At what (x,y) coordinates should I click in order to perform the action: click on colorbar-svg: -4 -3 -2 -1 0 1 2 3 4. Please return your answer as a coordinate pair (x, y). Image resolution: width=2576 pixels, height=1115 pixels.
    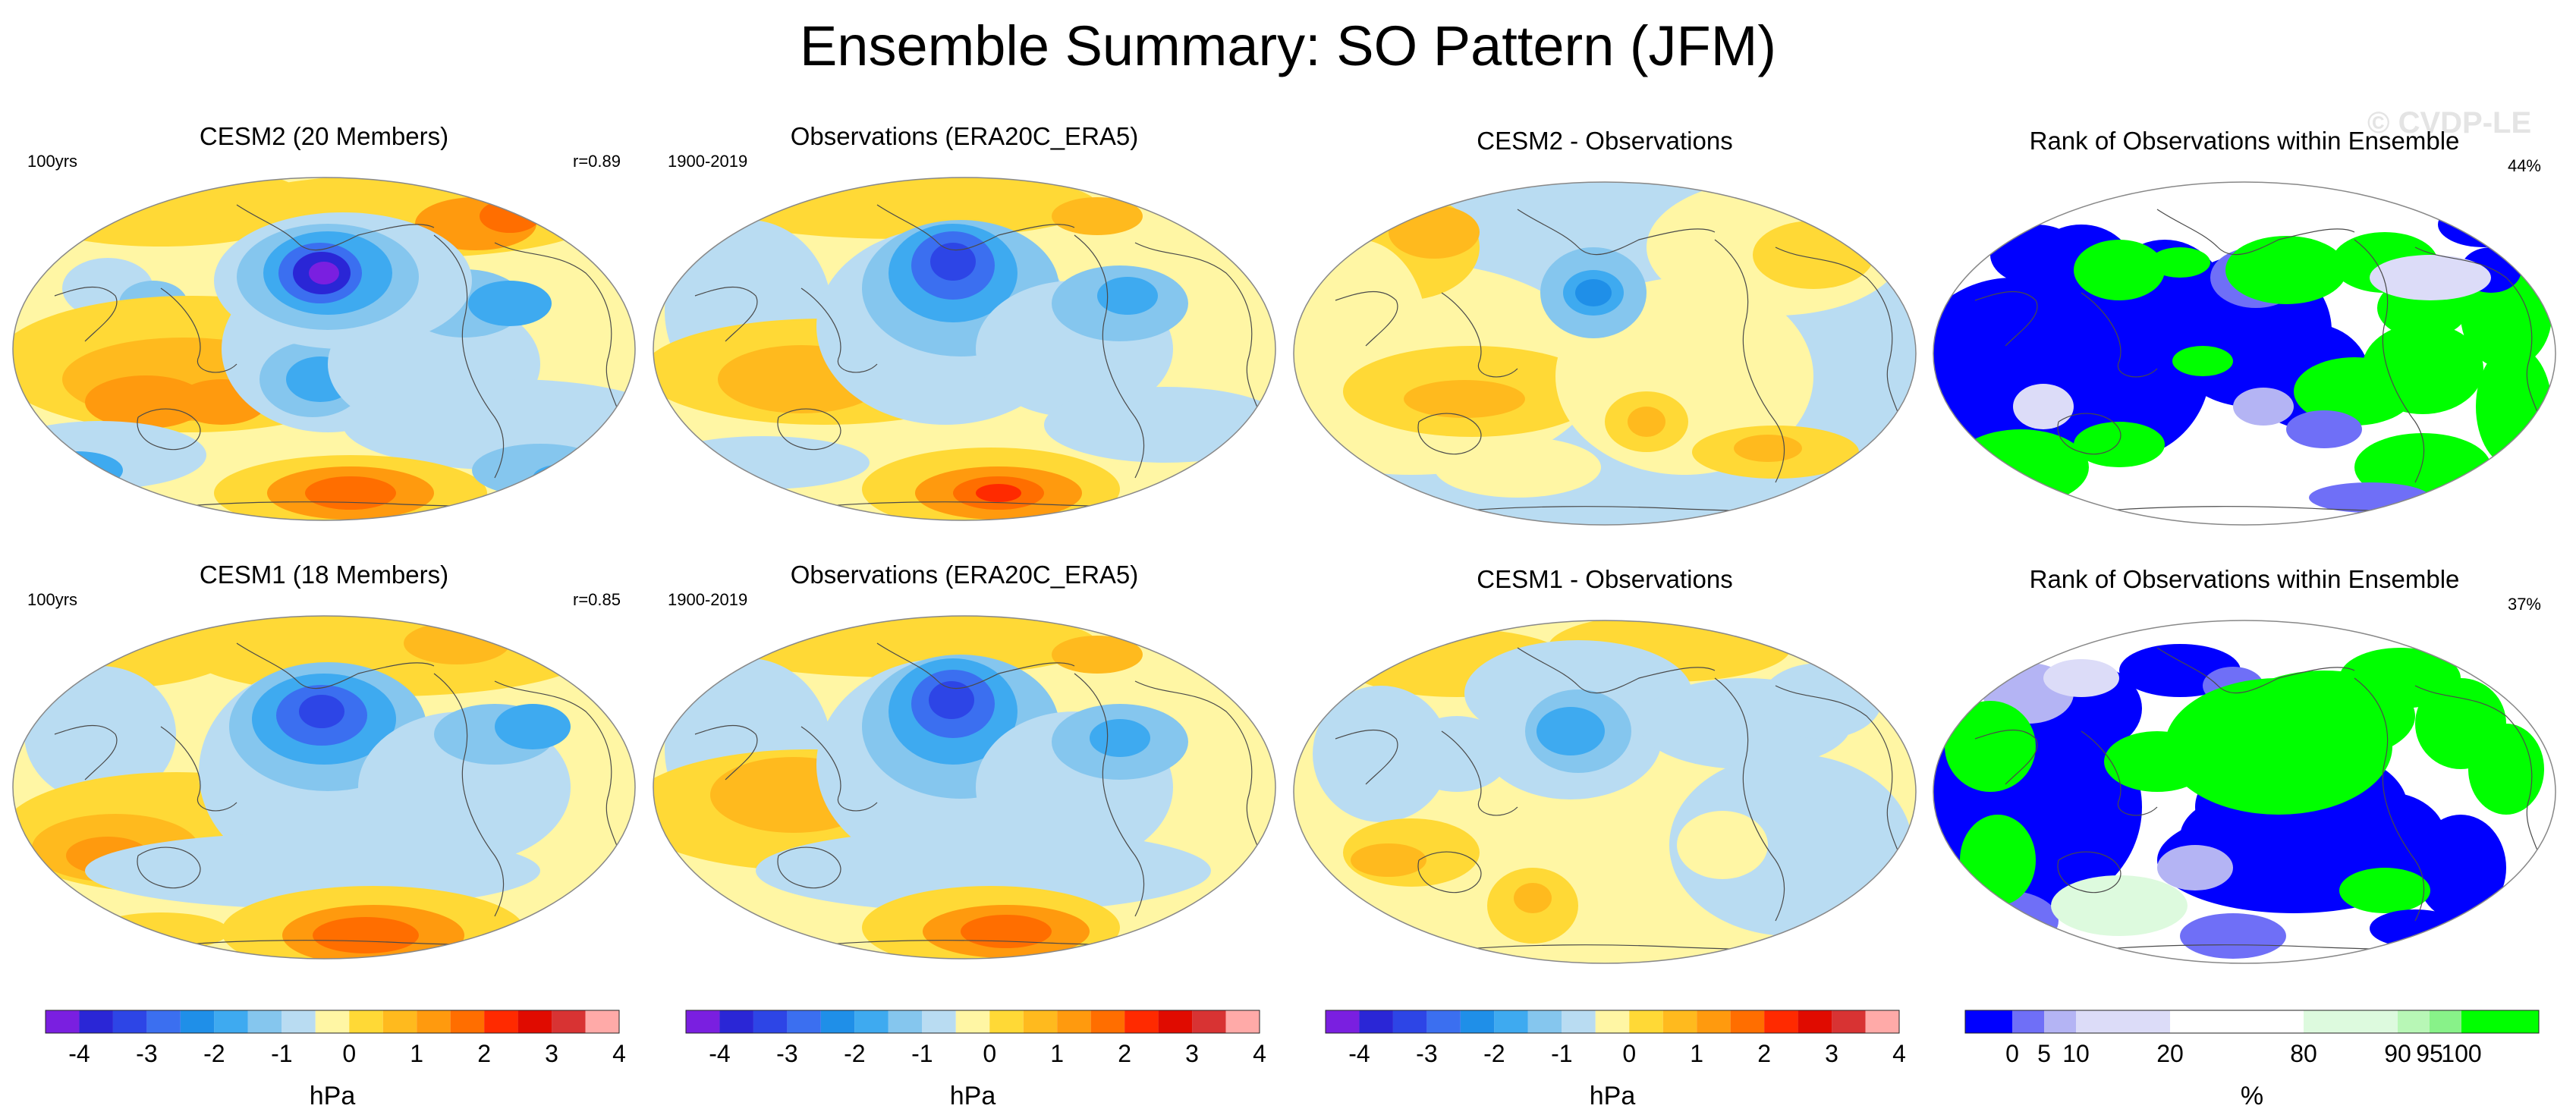
    Looking at the image, I should click on (335, 1038).